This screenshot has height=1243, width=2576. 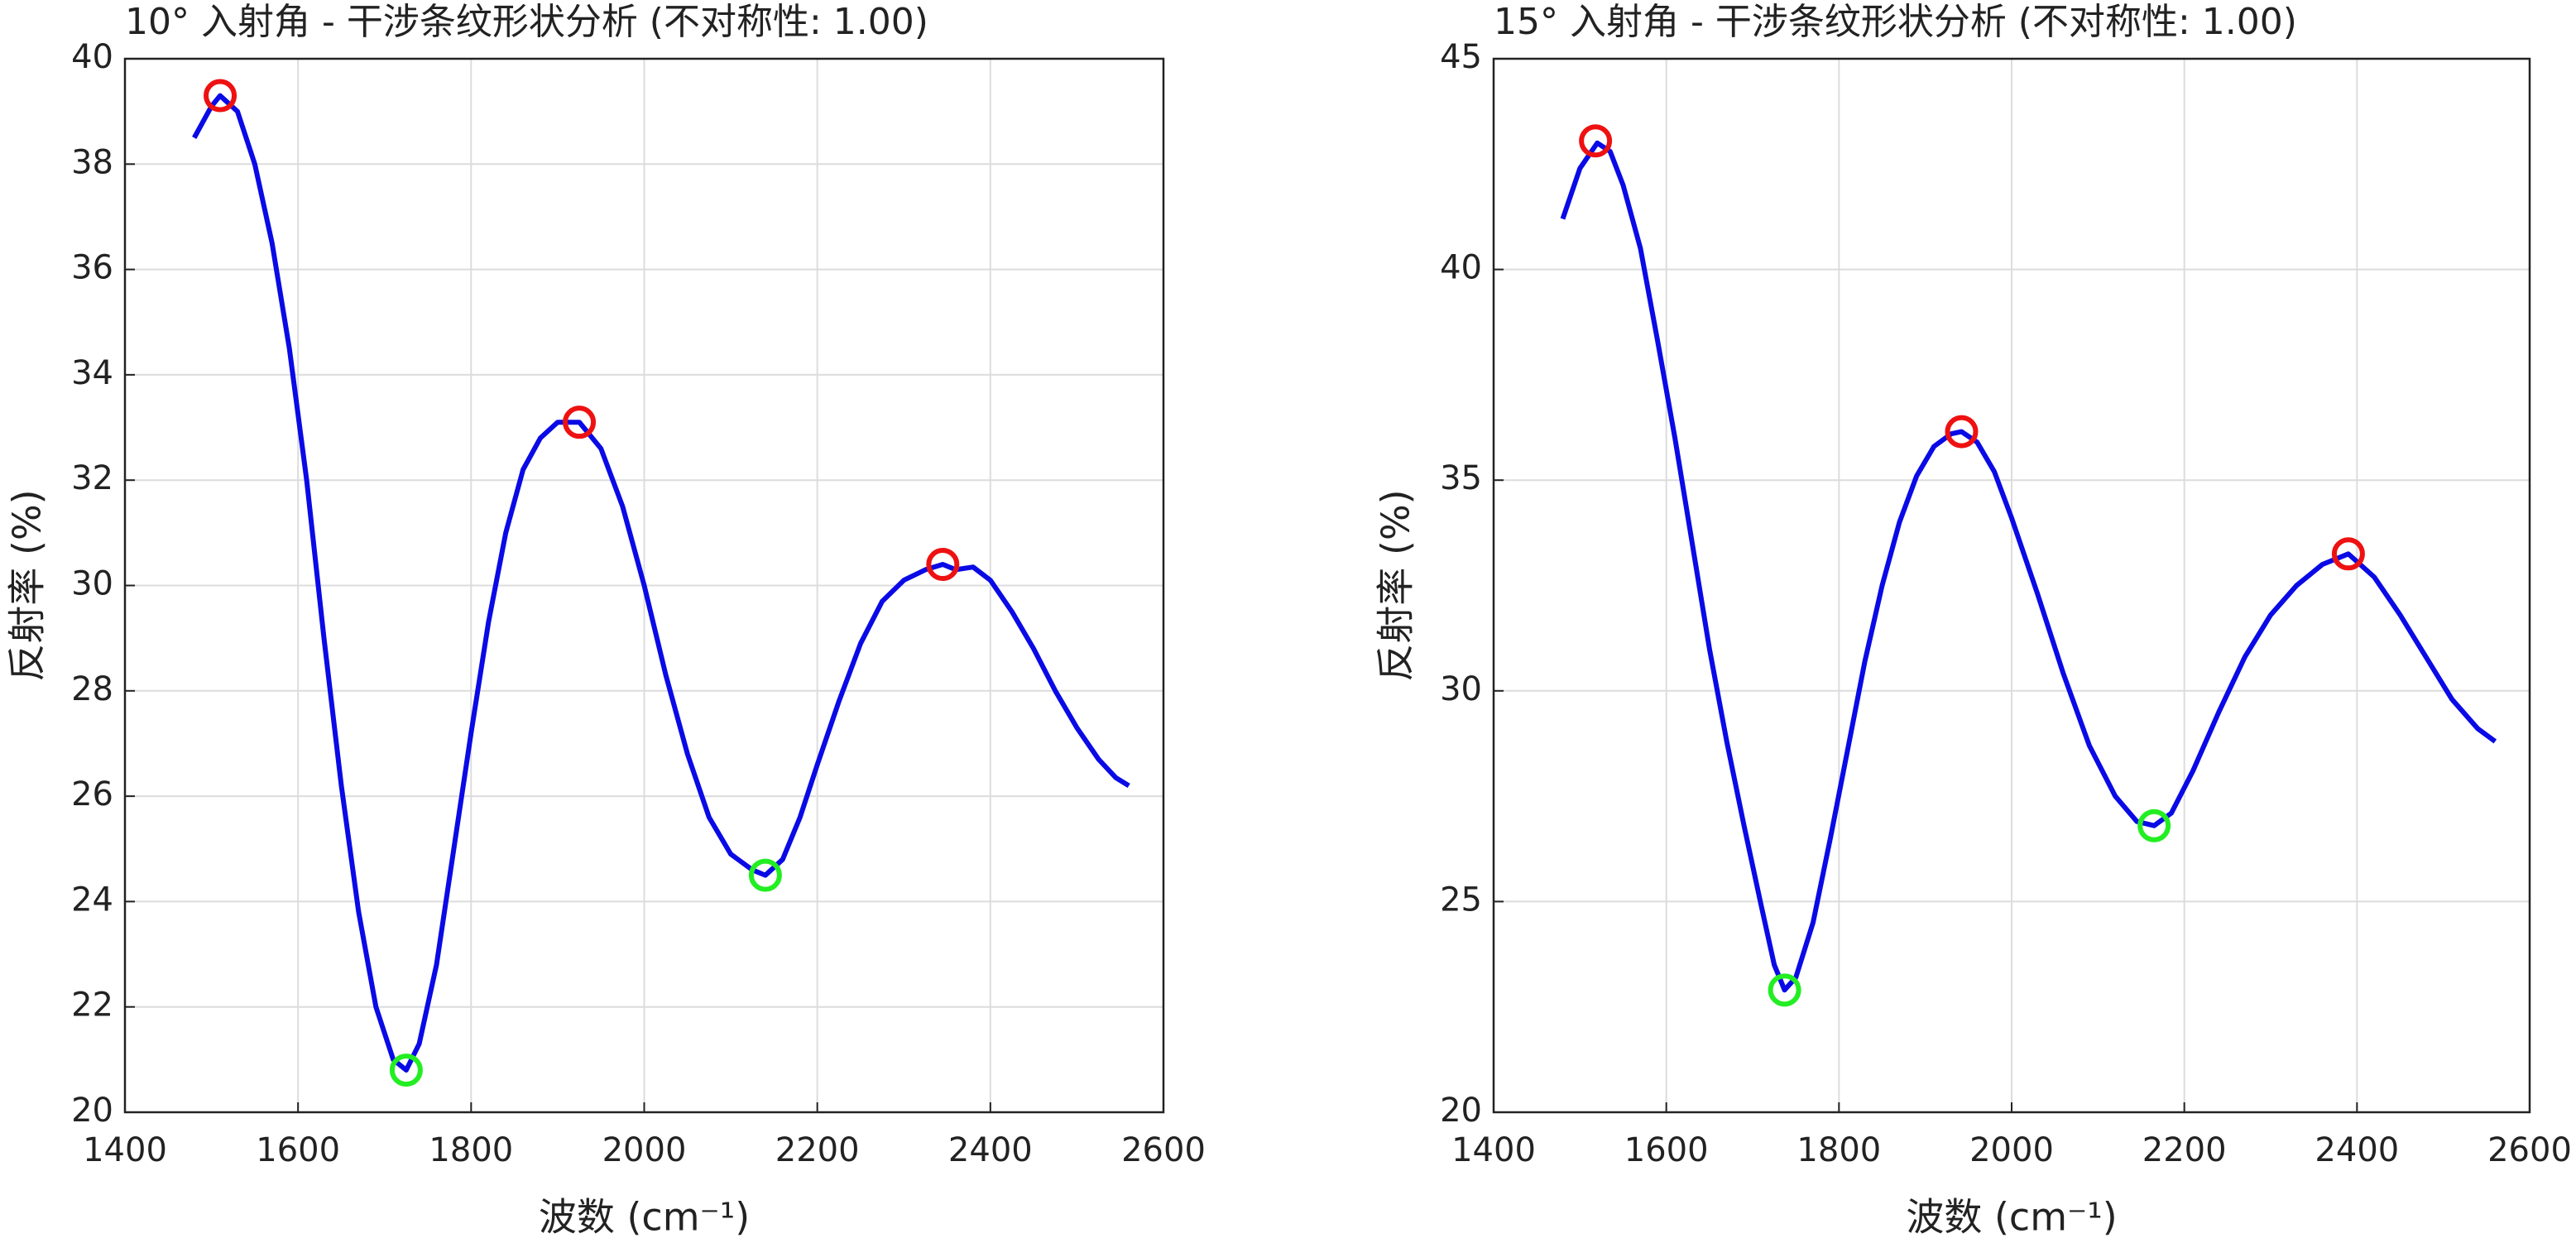 What do you see at coordinates (92, 689) in the screenshot?
I see `y-tick-label: 28` at bounding box center [92, 689].